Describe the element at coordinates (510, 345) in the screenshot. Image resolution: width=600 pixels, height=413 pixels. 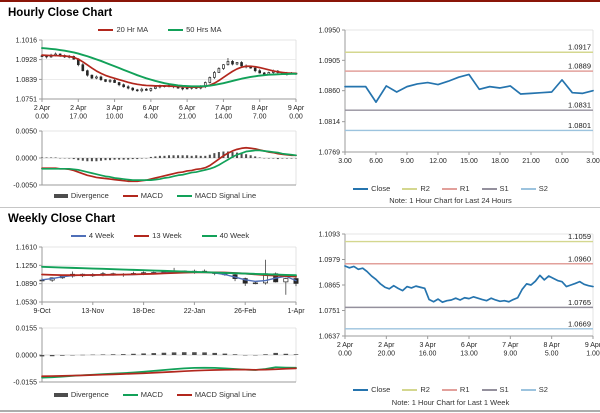
I see `svg-text: 7 Apr` at that location.